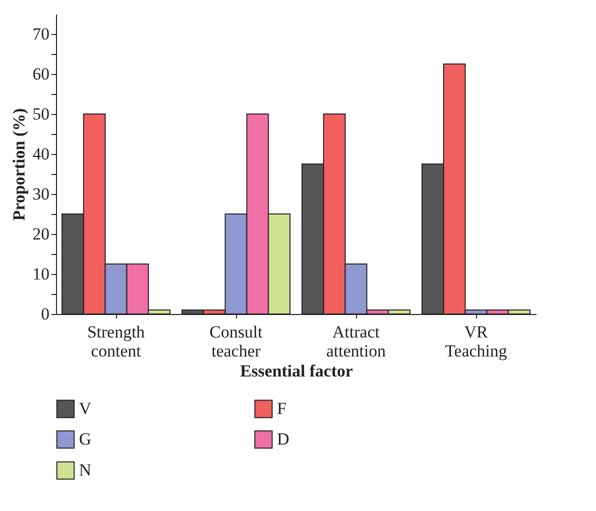  What do you see at coordinates (297, 371) in the screenshot?
I see `x-axis-title: Essential factor` at bounding box center [297, 371].